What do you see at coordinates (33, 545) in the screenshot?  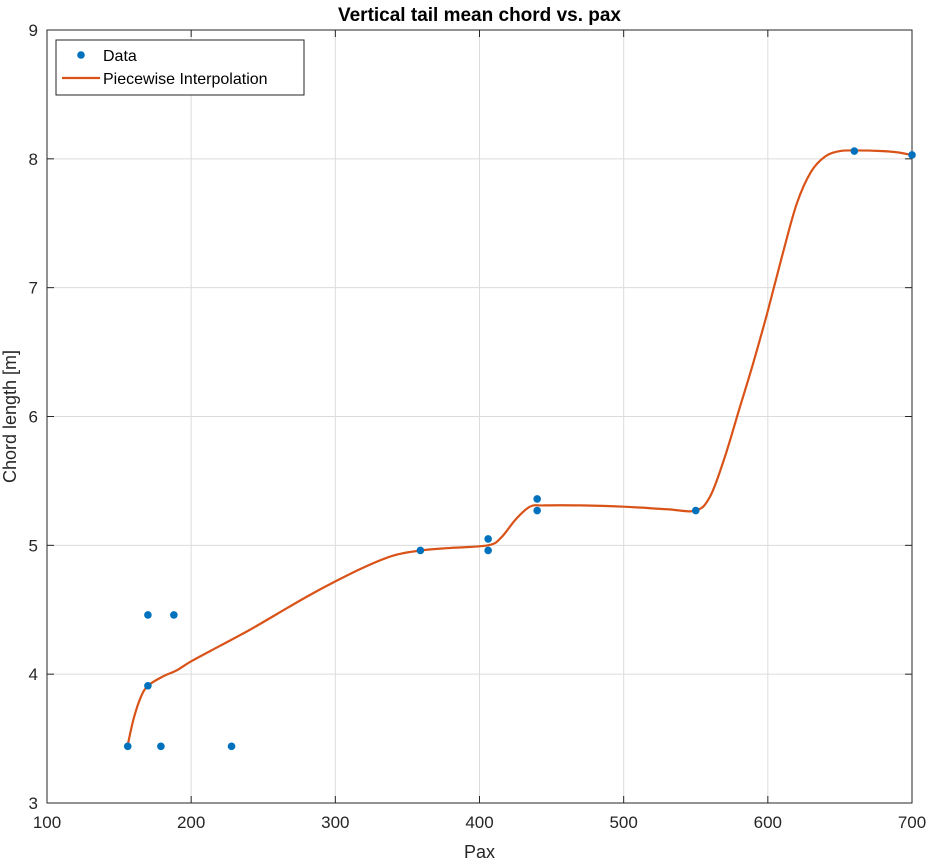 I see `y-tick-label: 5` at bounding box center [33, 545].